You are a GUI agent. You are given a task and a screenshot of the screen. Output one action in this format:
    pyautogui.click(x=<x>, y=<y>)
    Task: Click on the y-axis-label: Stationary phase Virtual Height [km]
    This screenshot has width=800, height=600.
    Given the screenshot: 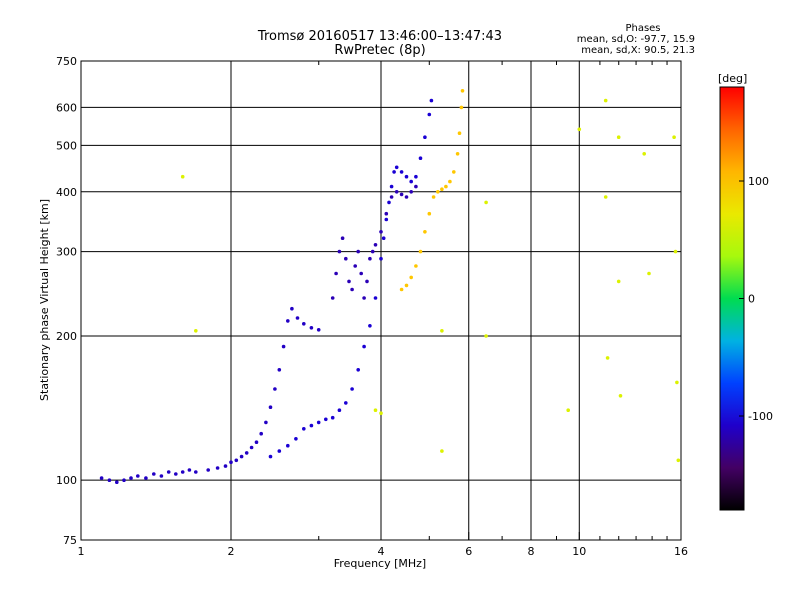 What is the action you would take?
    pyautogui.click(x=44, y=300)
    